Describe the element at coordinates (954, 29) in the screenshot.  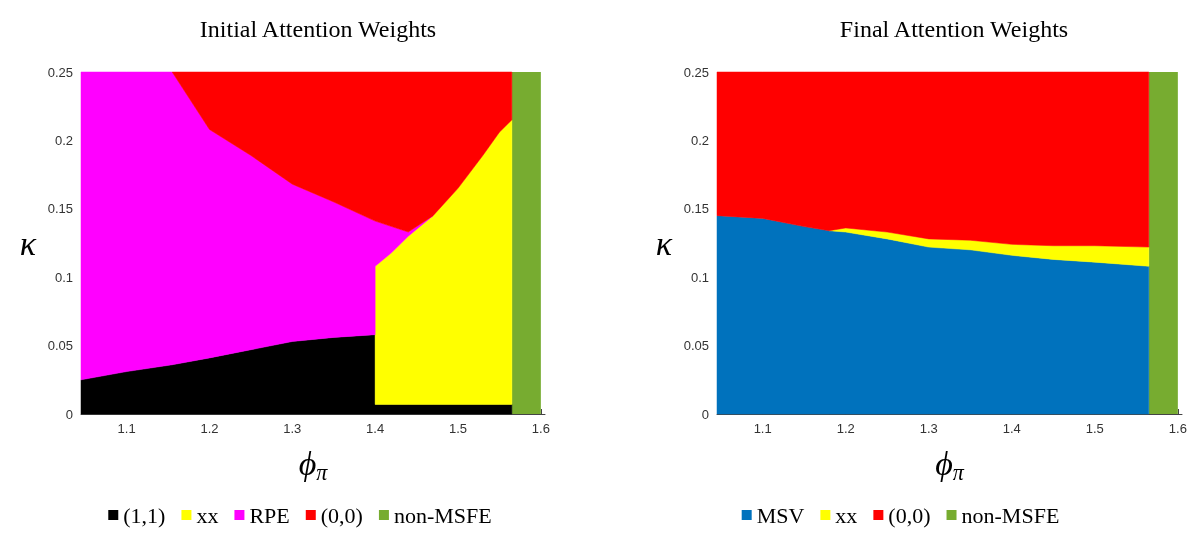
I see `chart-title: Final Attention Weights` at that location.